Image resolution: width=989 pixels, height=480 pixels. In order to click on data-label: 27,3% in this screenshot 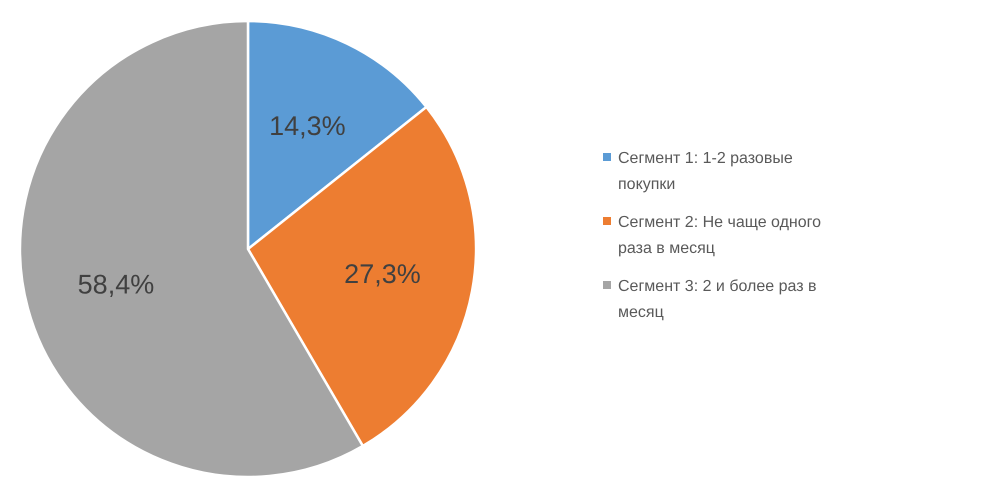, I will do `click(382, 274)`.